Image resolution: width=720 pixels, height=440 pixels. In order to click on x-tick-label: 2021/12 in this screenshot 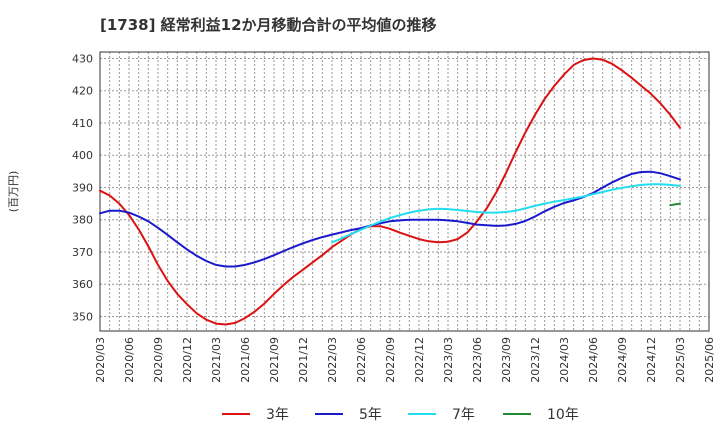, I will do `click(303, 360)`.